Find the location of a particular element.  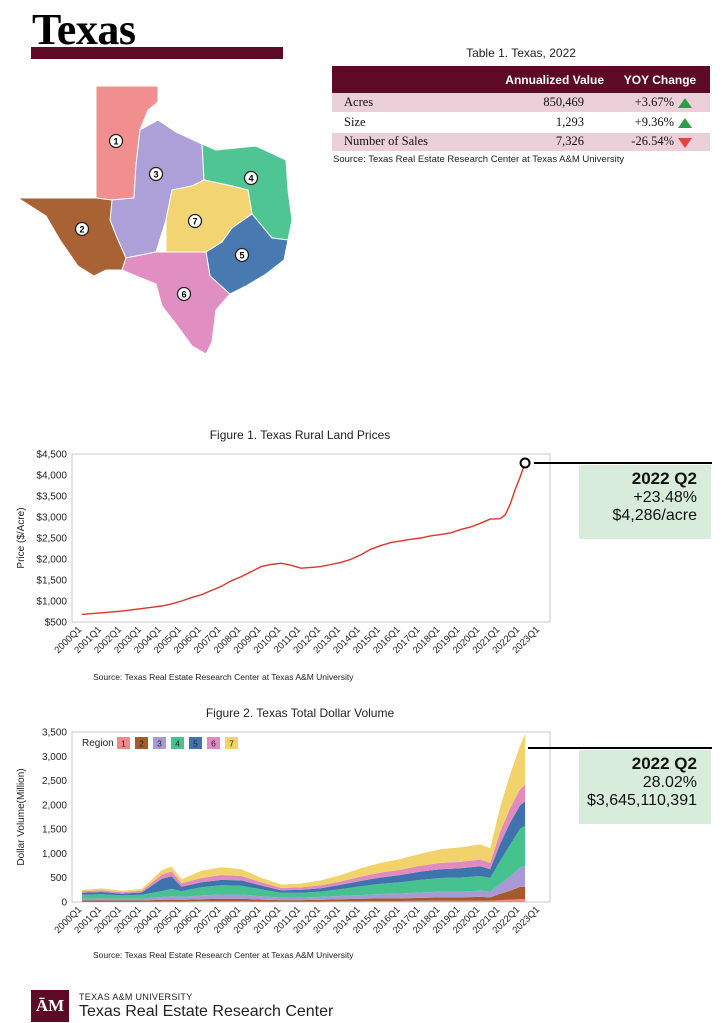

y-tick-label: $4,000 is located at coordinates (51, 476).